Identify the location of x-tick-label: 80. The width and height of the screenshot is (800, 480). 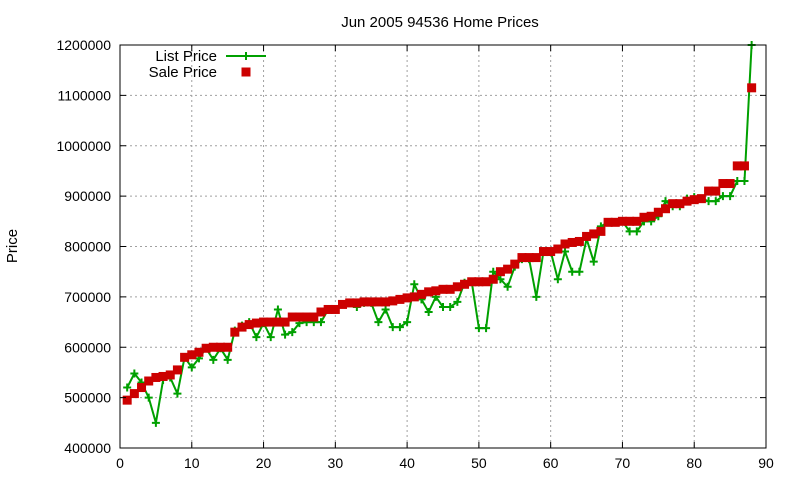
(694, 463).